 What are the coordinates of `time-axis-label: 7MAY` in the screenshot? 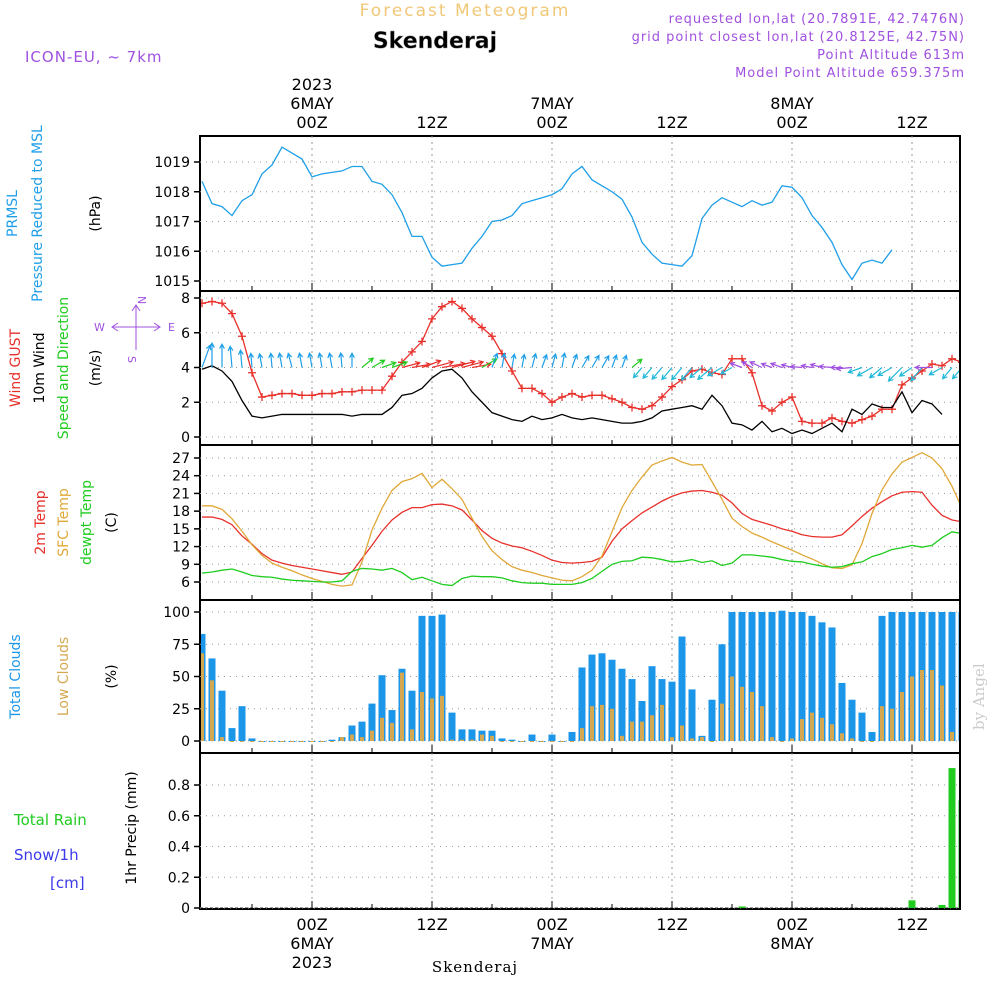 It's located at (552, 943).